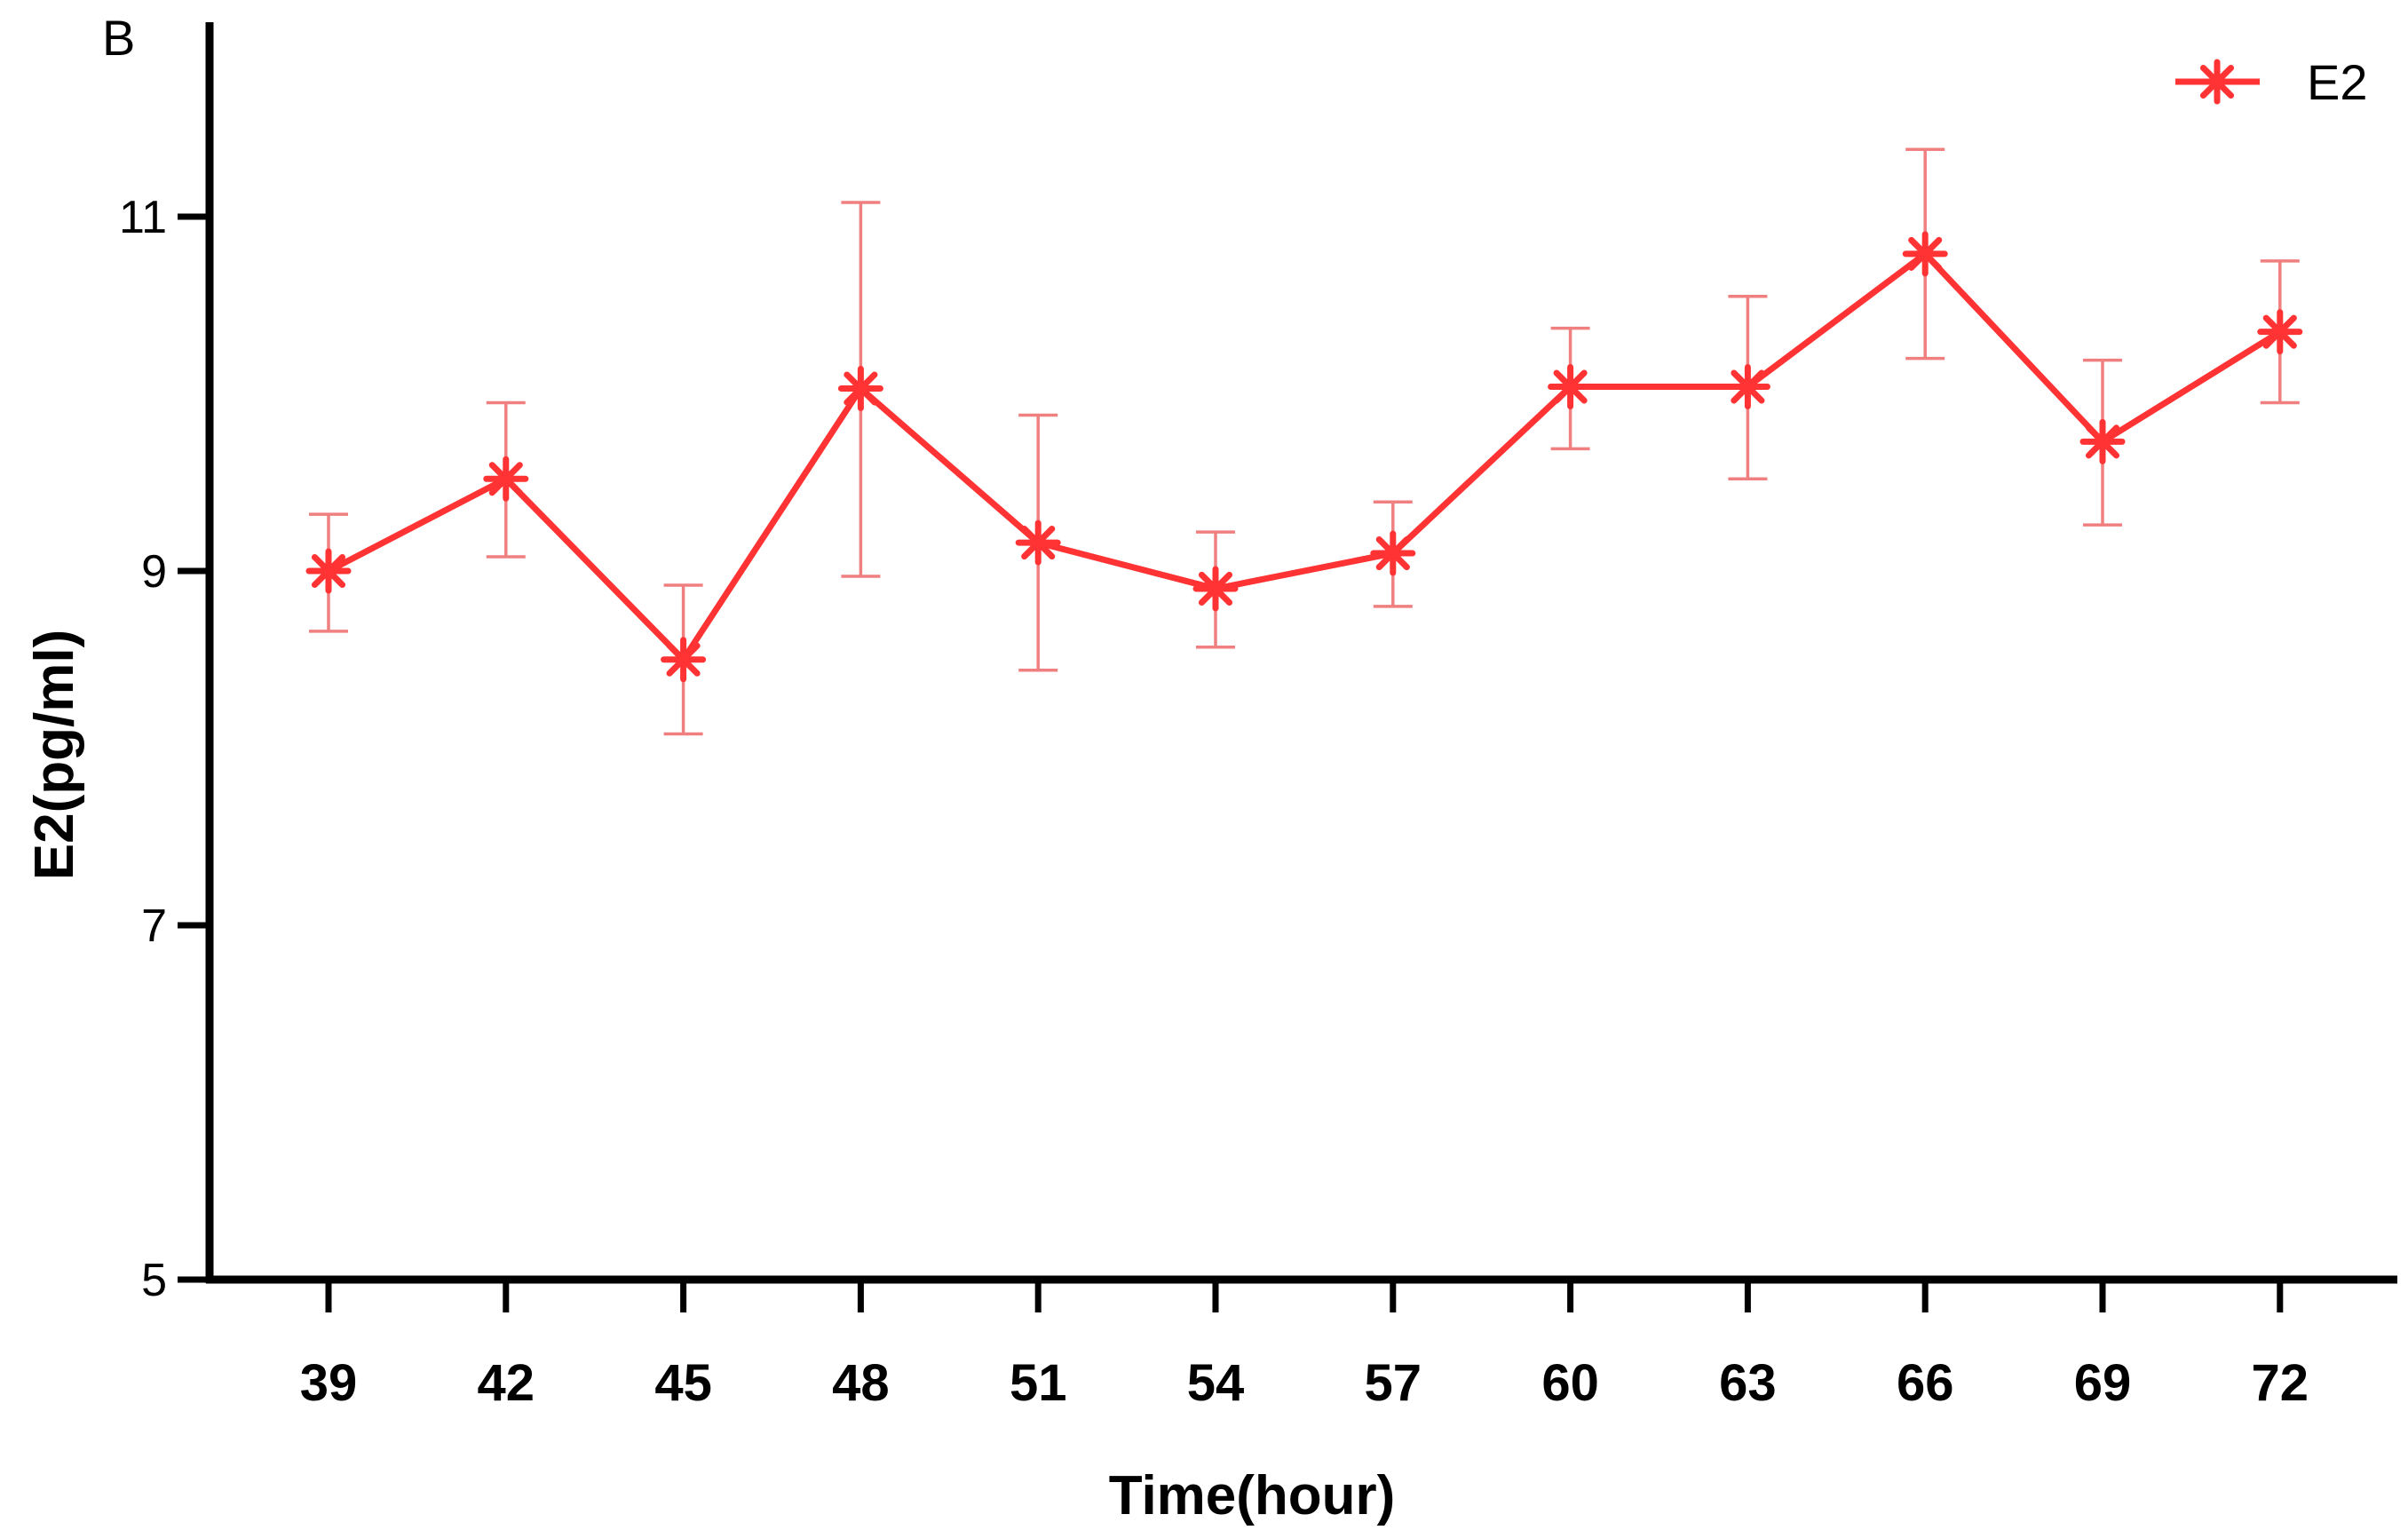  Describe the element at coordinates (154, 572) in the screenshot. I see `y-tick-label-9: 9` at that location.